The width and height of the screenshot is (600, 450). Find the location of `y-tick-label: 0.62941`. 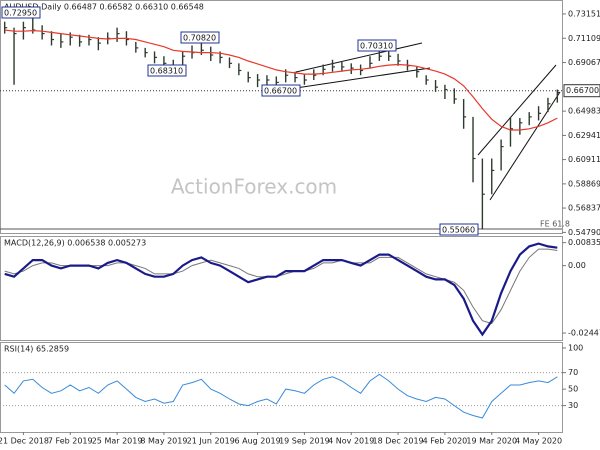

y-tick-label: 0.62941 is located at coordinates (584, 135).